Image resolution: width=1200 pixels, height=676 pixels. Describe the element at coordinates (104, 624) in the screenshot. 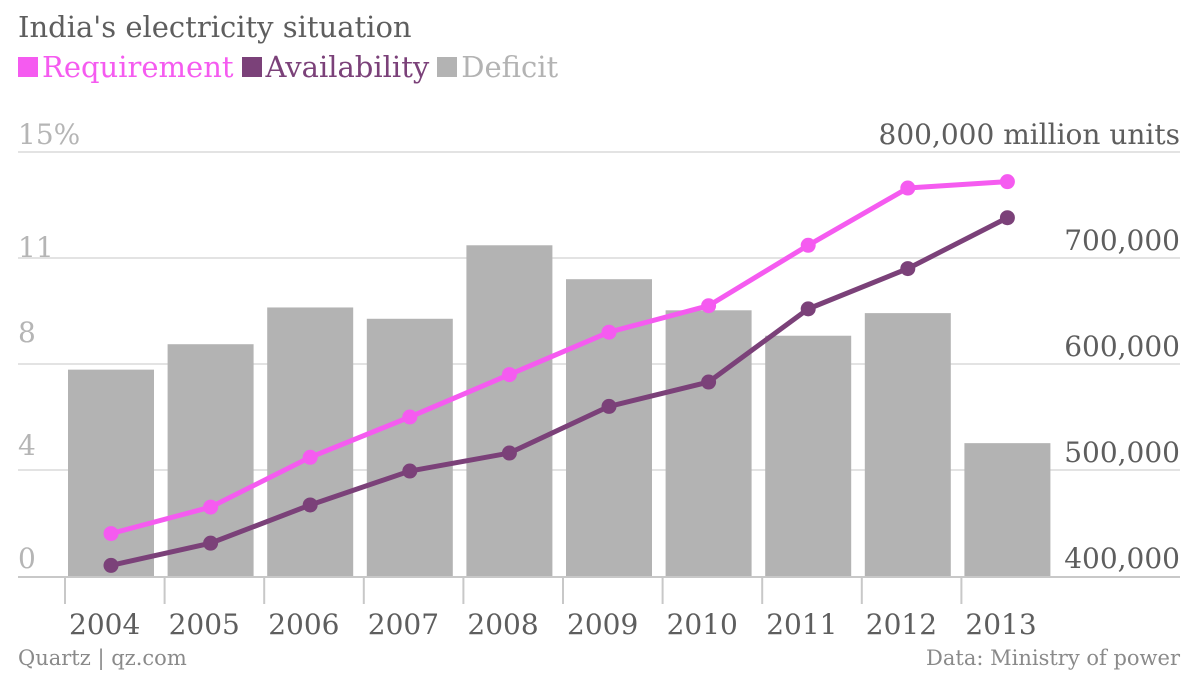

I see `x-tick-label: 2004` at that location.